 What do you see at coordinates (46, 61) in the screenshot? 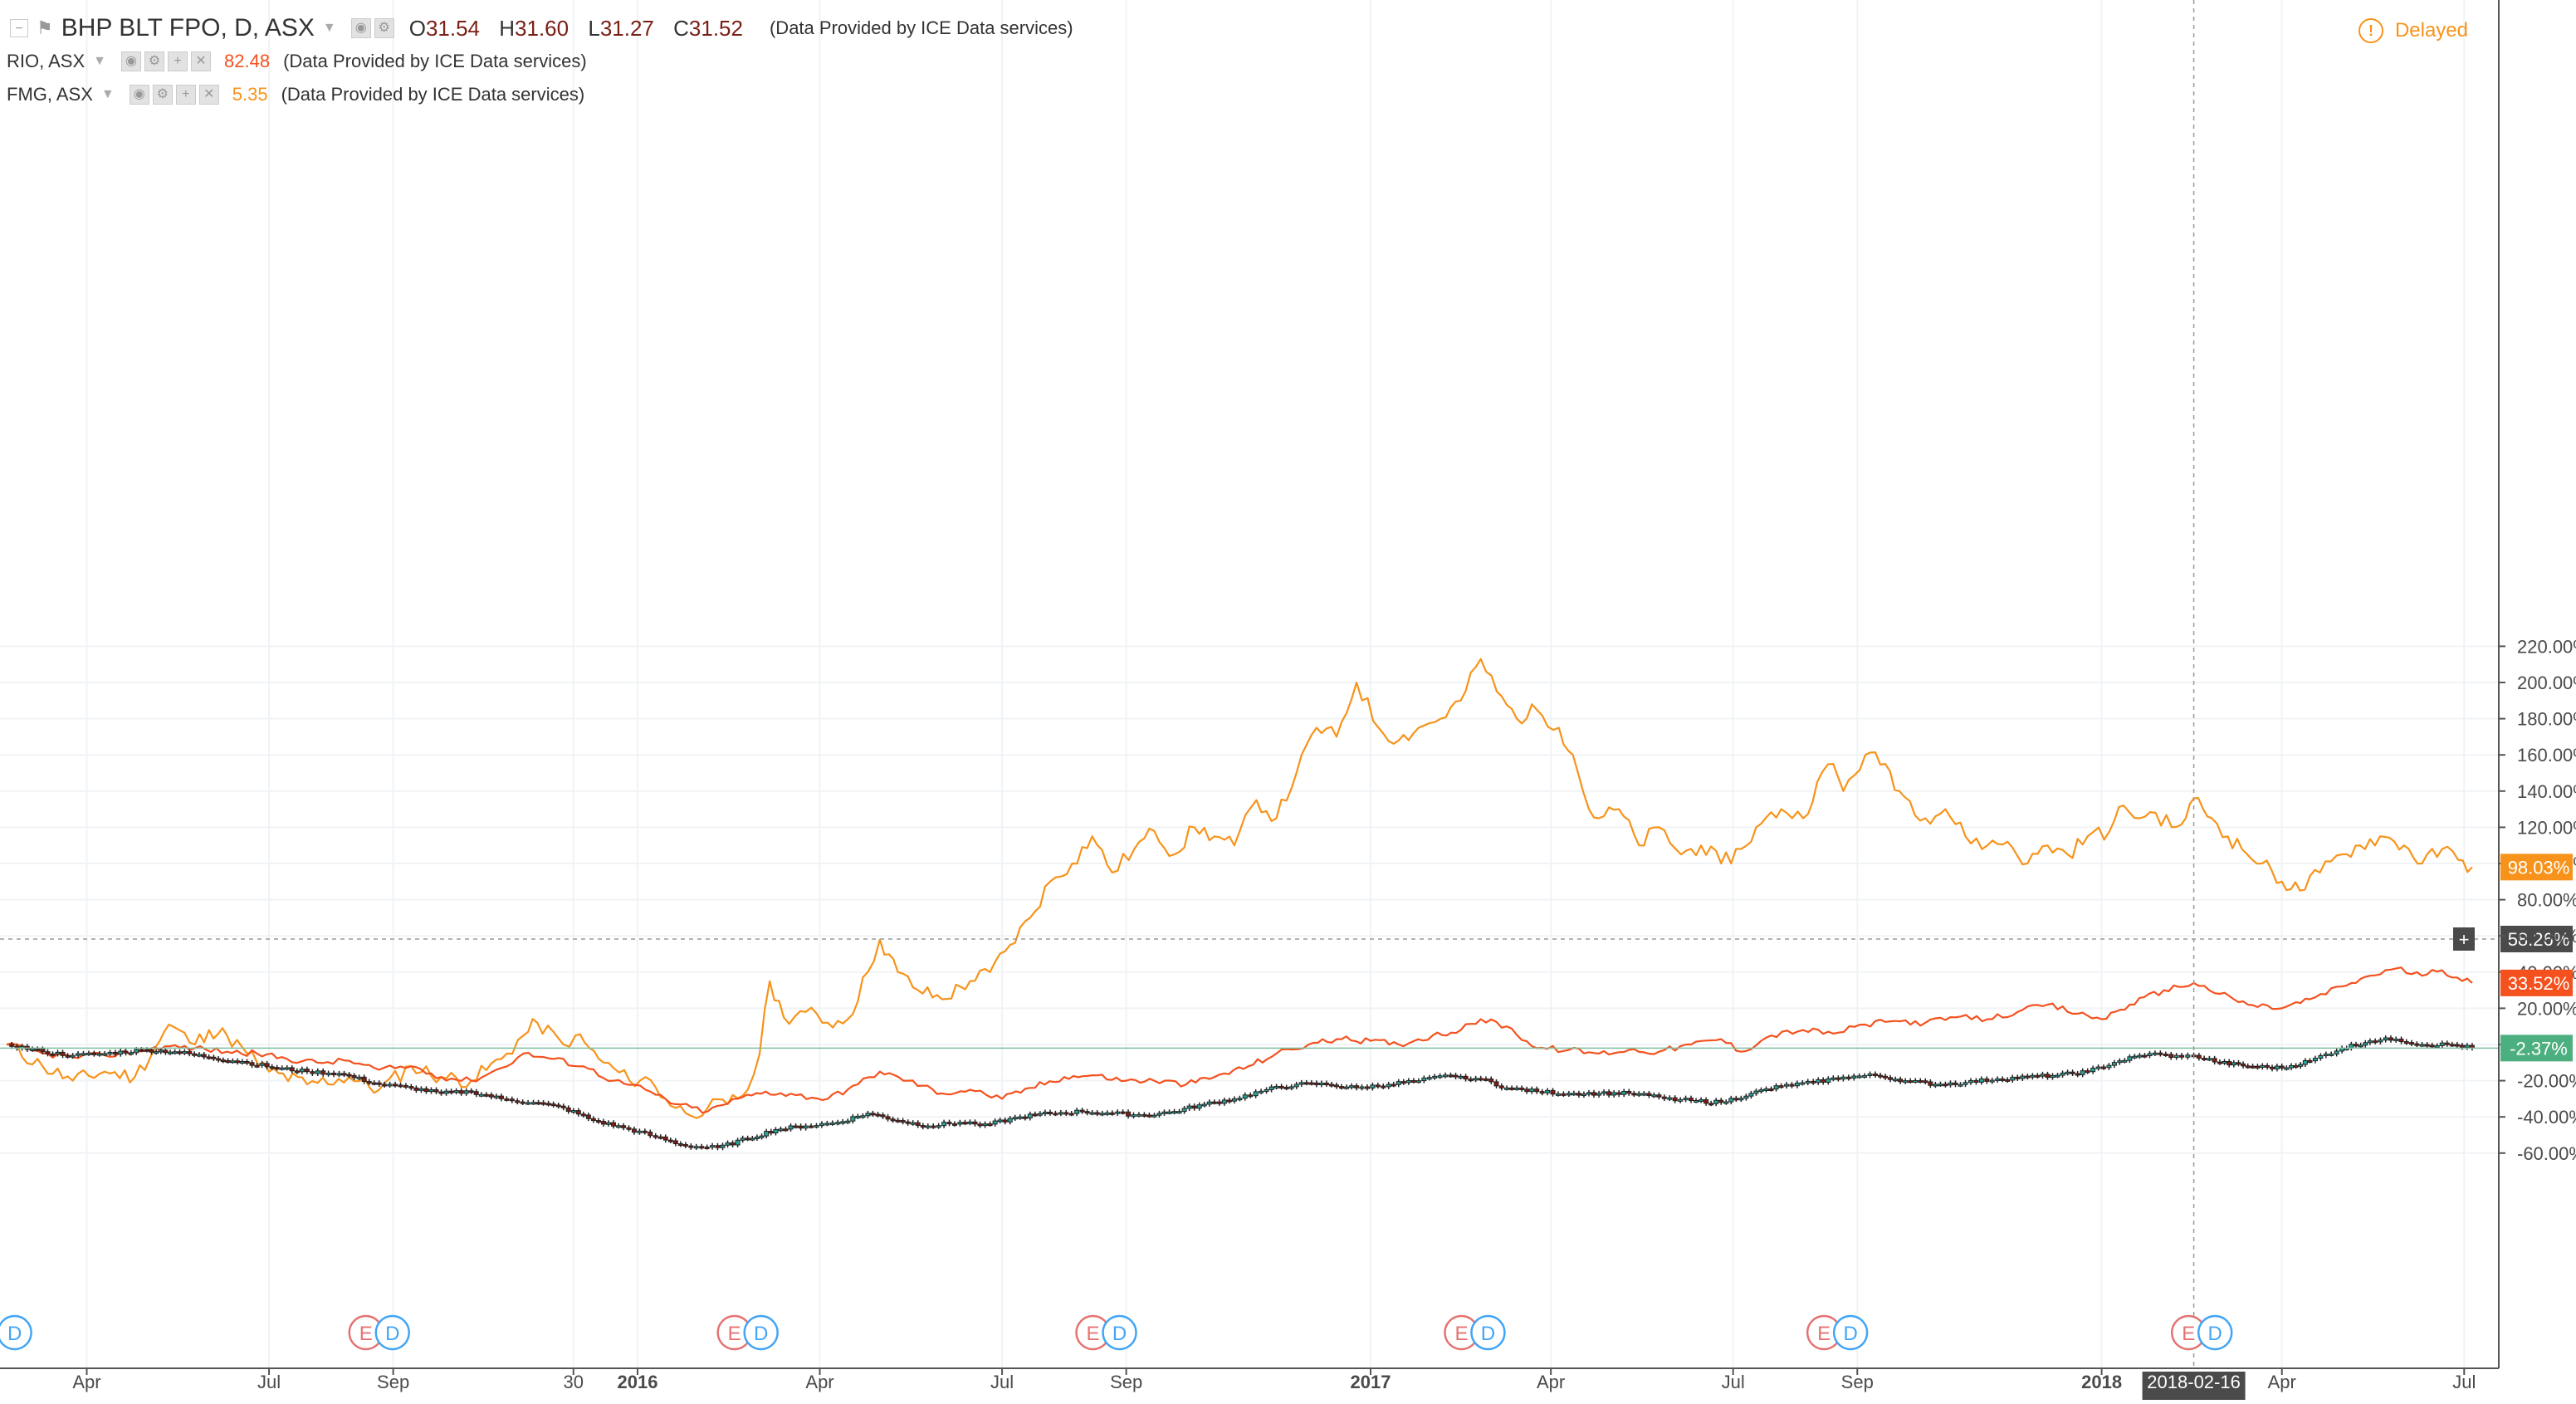
I see `rio-symbol: RIO, ASX` at bounding box center [46, 61].